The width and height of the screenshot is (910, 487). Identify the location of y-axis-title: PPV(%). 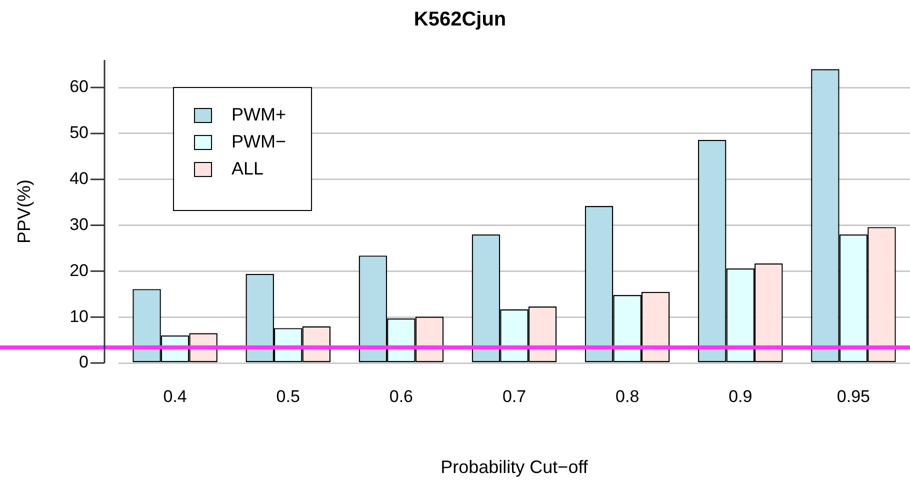
(24, 211).